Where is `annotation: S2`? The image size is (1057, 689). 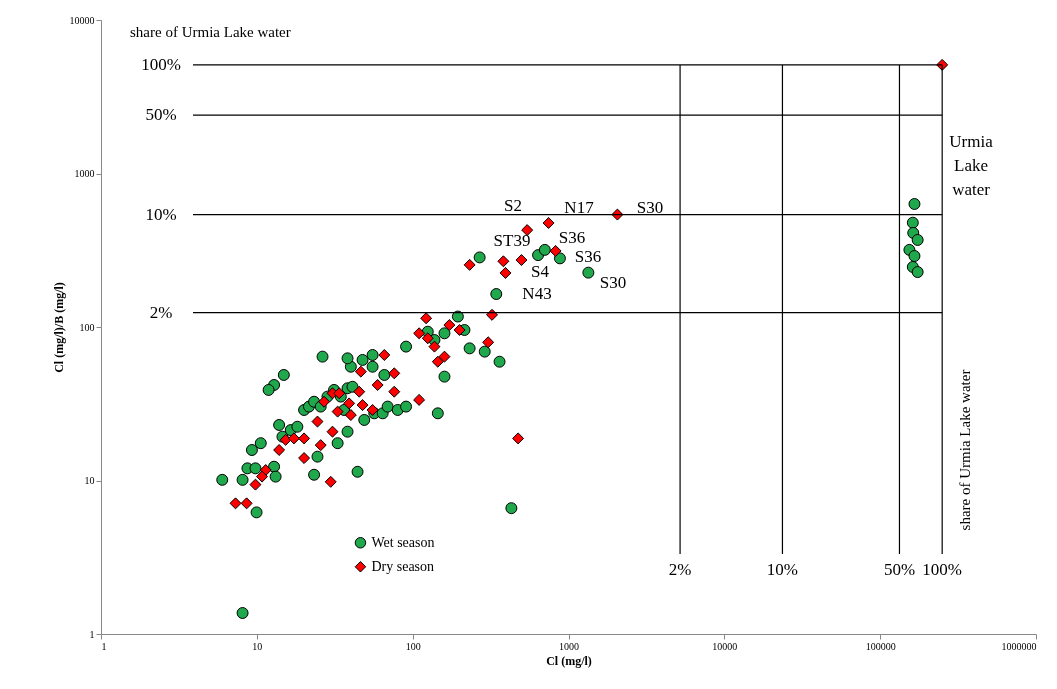
annotation: S2 is located at coordinates (513, 205).